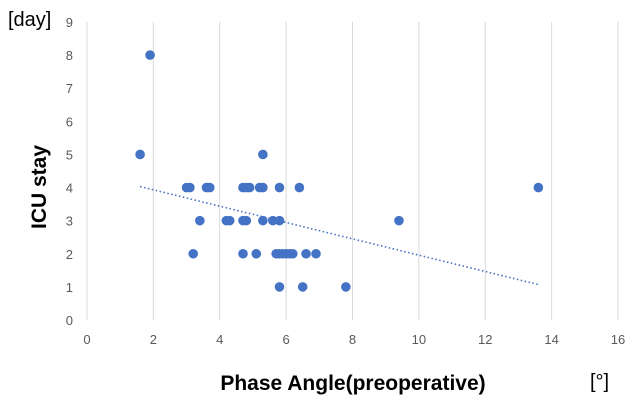 The image size is (627, 395). Describe the element at coordinates (69, 320) in the screenshot. I see `y-tick-label: 0` at that location.